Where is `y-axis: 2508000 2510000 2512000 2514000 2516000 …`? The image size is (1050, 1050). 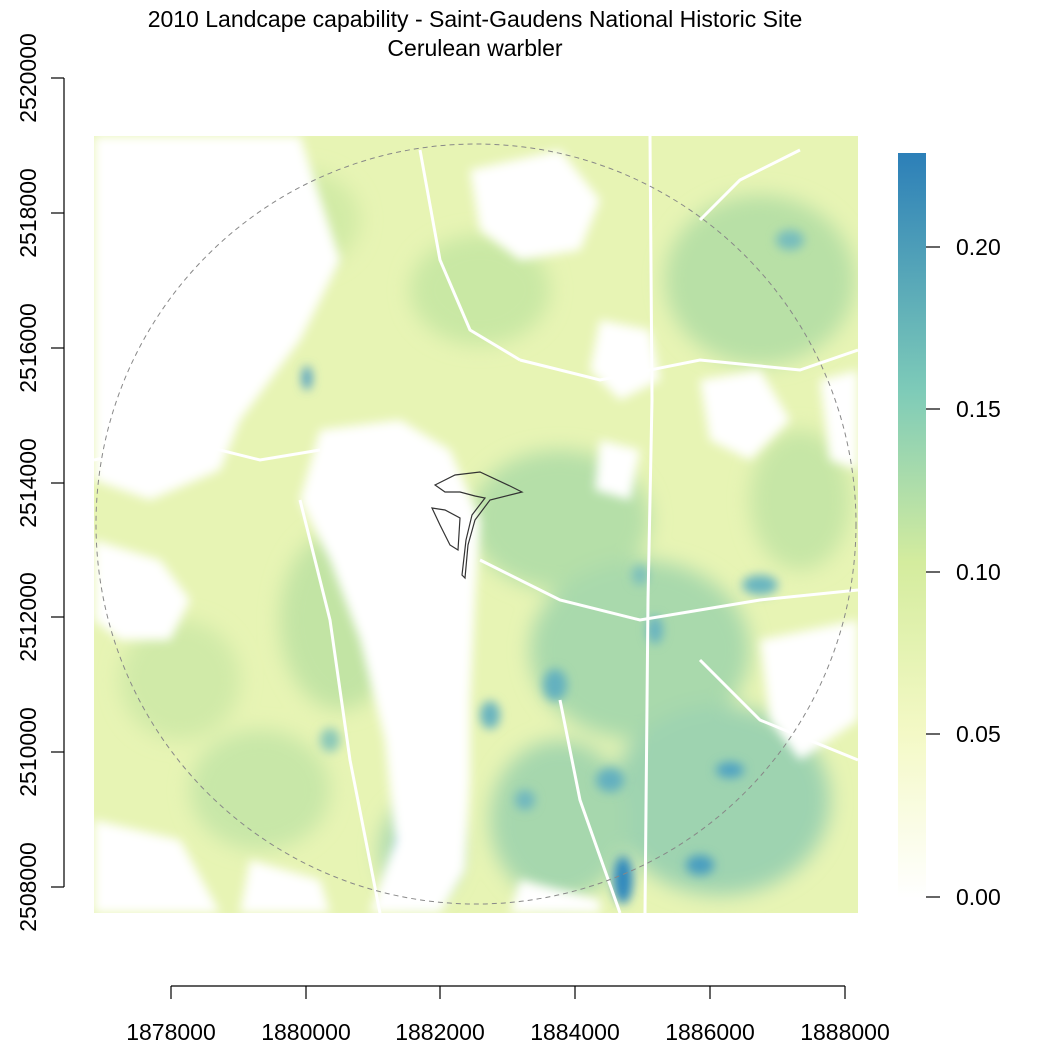
y-axis: 2508000 2510000 2512000 2514000 2516000 … is located at coordinates (40, 482).